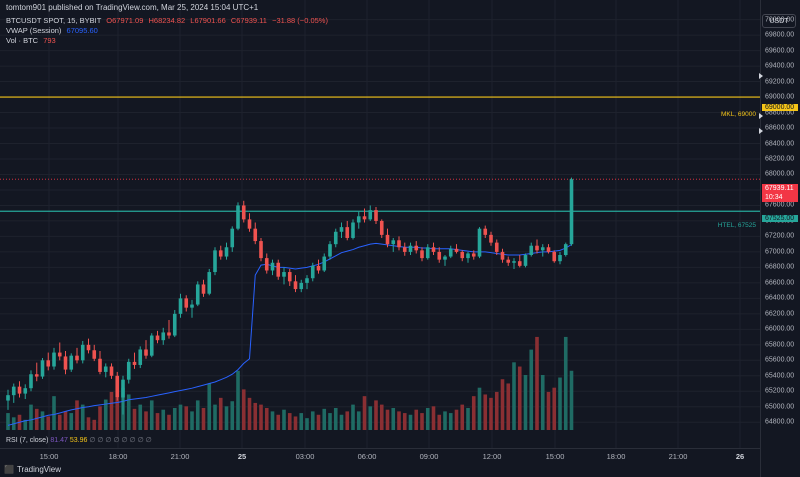  I want to click on price-tick-label: 69600.00, so click(780, 51).